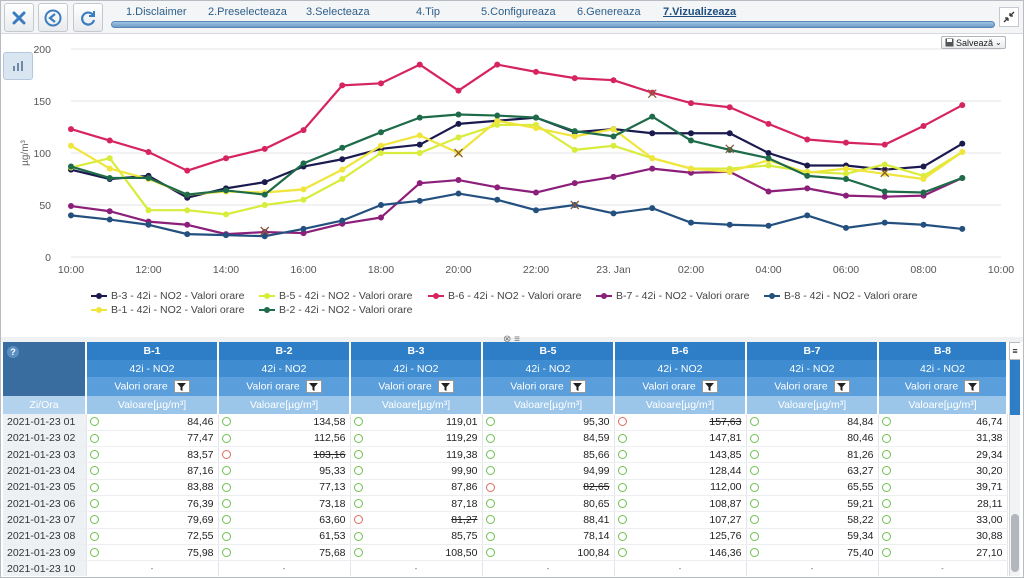 This screenshot has height=578, width=1024. What do you see at coordinates (167, 310) in the screenshot?
I see `legend-item: B-1 - 42i - NO2 - Valori orare` at bounding box center [167, 310].